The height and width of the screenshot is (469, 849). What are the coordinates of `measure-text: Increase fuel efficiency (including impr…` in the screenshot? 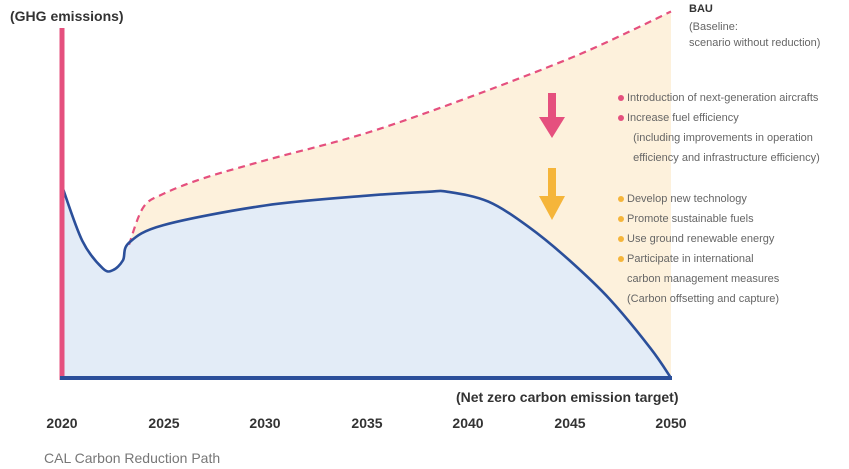 It's located at (723, 138).